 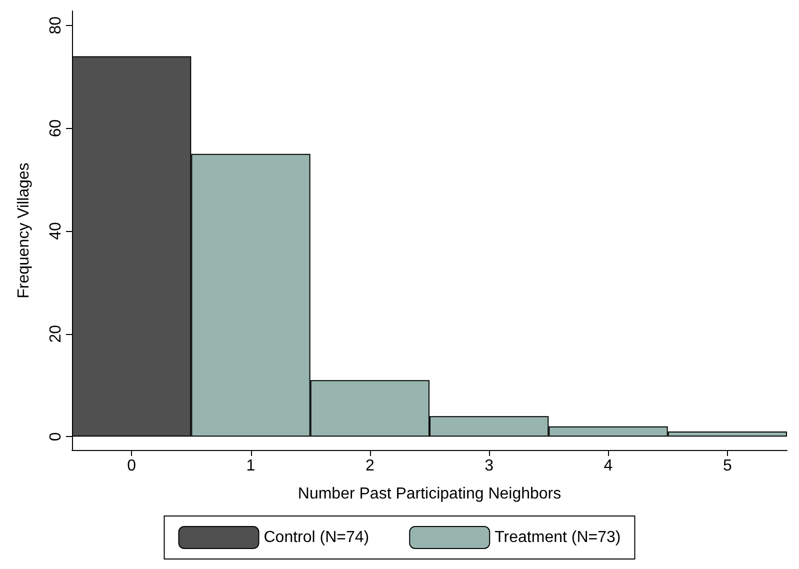 I want to click on y-tick-label: 0, so click(x=56, y=437).